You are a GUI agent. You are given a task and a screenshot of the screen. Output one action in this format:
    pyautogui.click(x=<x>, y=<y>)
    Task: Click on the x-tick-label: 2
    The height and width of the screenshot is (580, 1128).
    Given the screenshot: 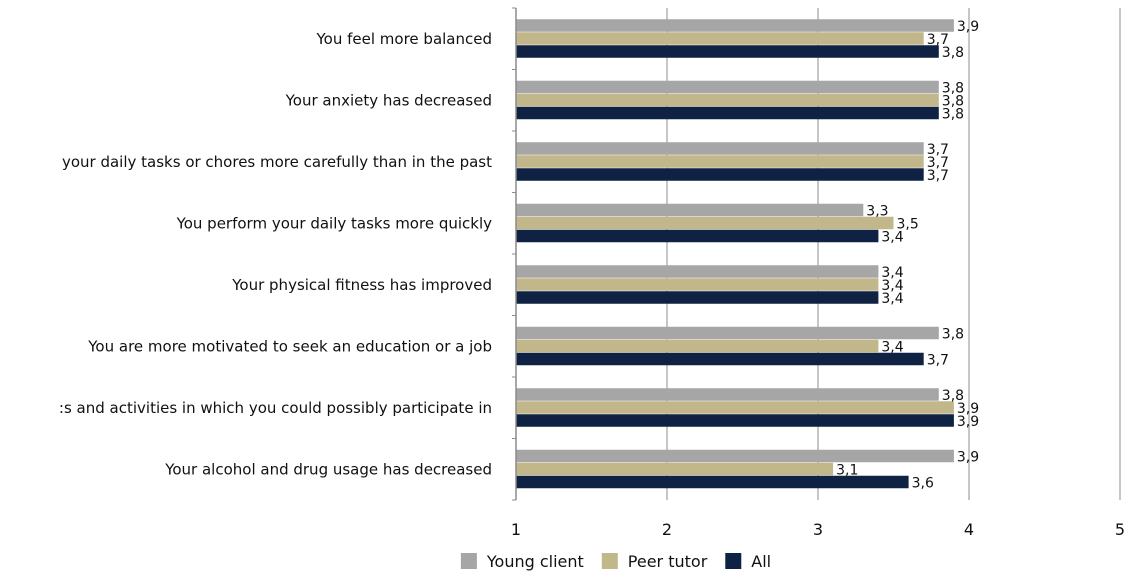 What is the action you would take?
    pyautogui.click(x=667, y=529)
    